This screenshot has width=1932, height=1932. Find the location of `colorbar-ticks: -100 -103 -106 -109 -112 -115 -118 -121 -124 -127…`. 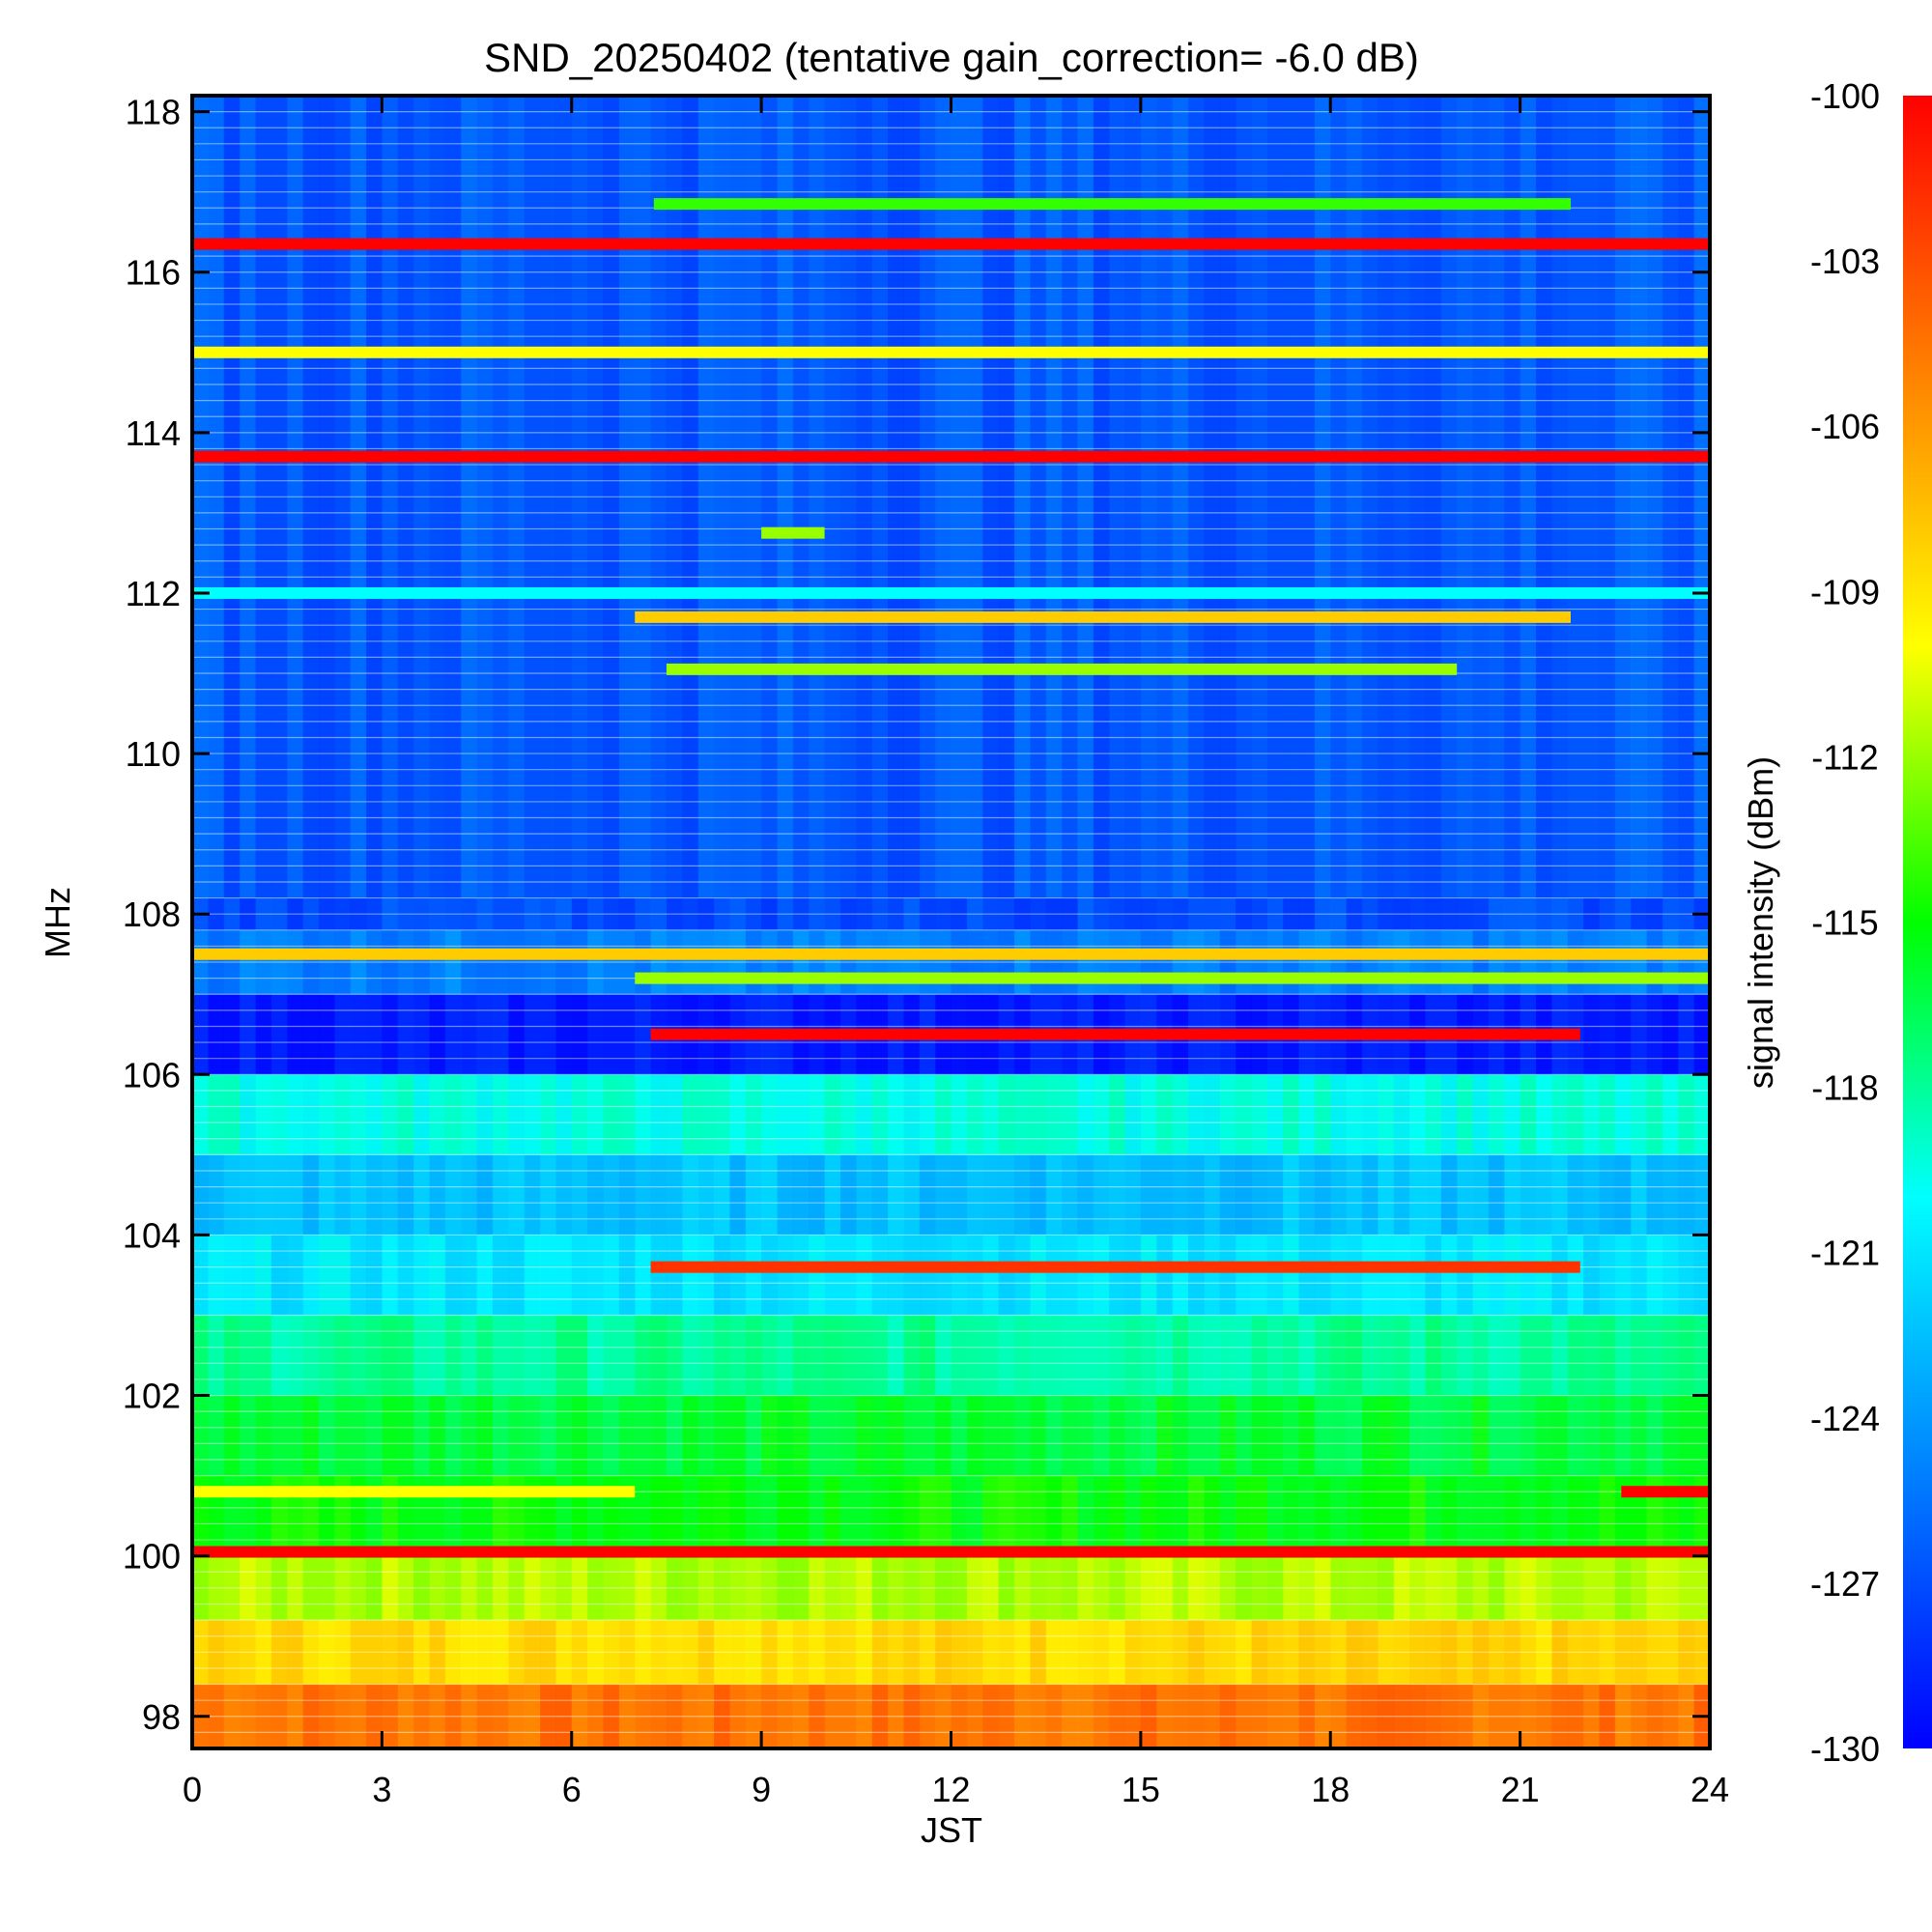

colorbar-ticks: -100 -103 -106 -109 -112 -115 -118 -121 -124 -127… is located at coordinates (1845, 922).